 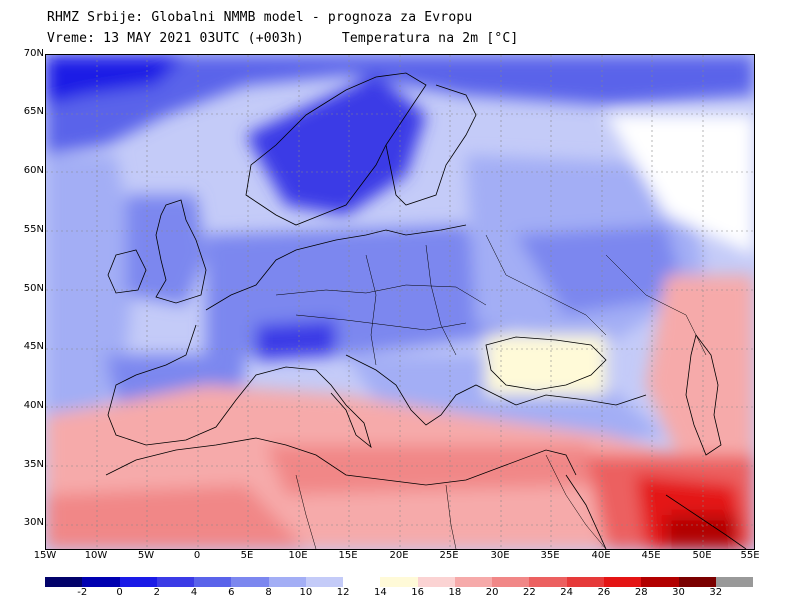 I want to click on lat-label: 40N, so click(x=33, y=405).